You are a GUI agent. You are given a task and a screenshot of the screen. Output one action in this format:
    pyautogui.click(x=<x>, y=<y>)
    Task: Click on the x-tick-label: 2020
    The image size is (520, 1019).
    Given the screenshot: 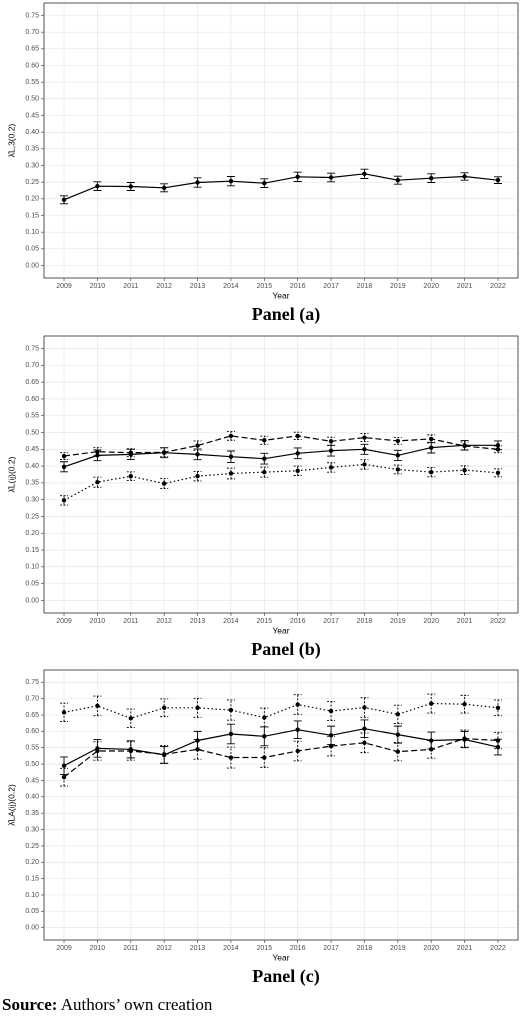 What is the action you would take?
    pyautogui.click(x=431, y=286)
    